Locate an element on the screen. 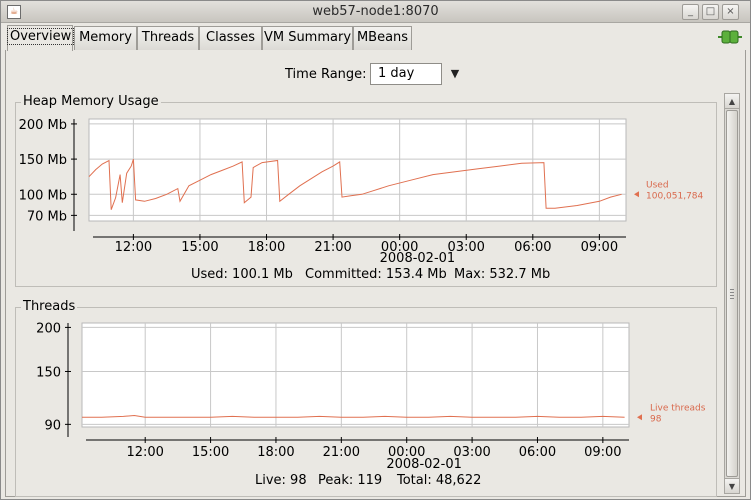 This screenshot has width=751, height=500. heap-x-tick-label: 21:00 is located at coordinates (332, 247).